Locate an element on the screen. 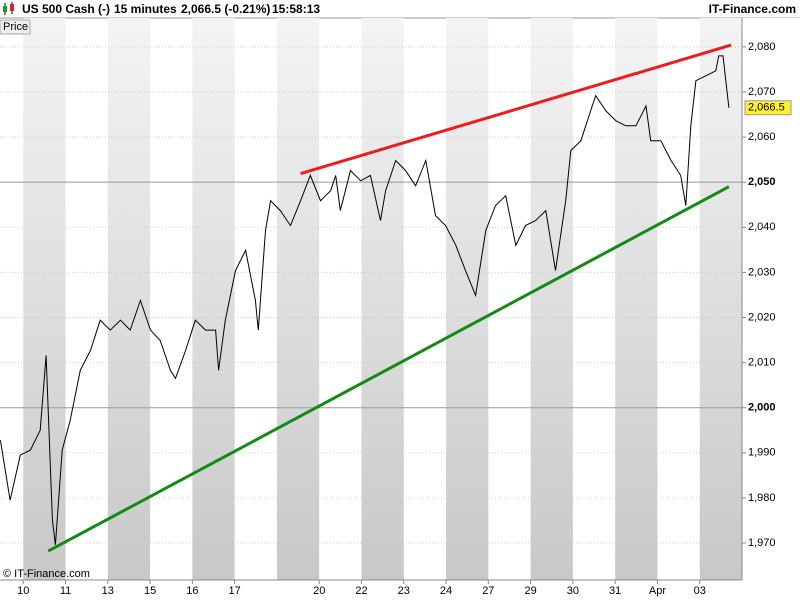 This screenshot has width=800, height=600. x-tick-label: 23 is located at coordinates (404, 591).